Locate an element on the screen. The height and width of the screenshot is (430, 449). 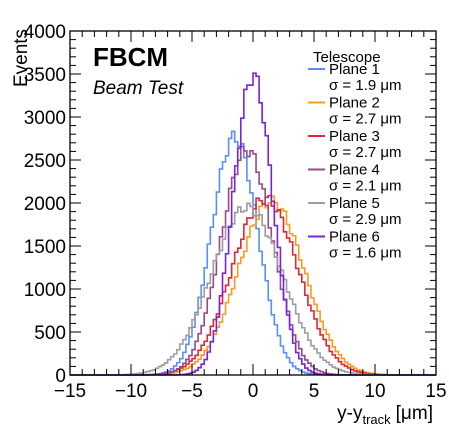
x-tick-label: 5 is located at coordinates (314, 391).